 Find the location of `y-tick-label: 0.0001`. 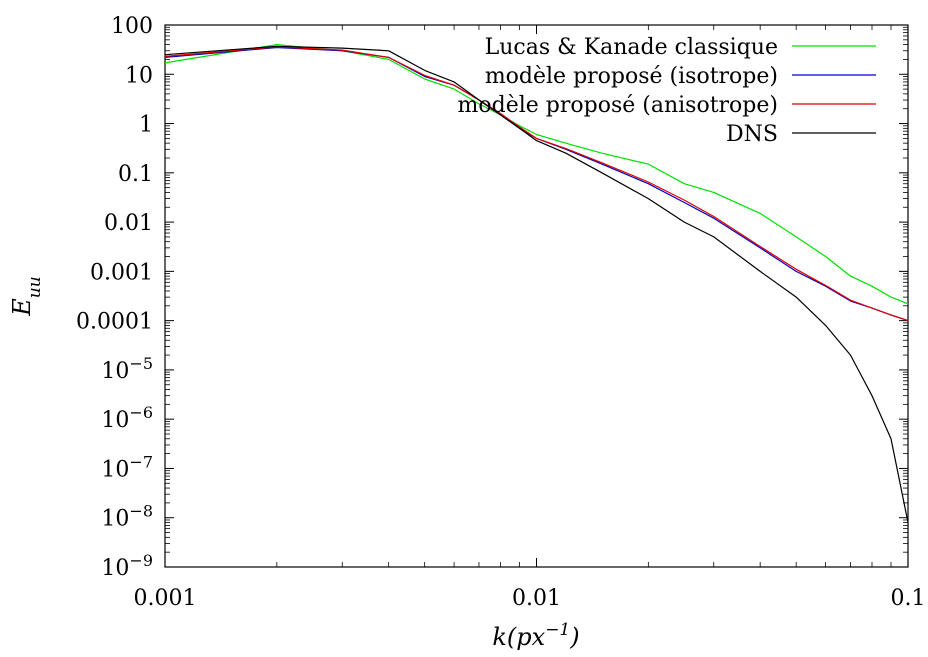

y-tick-label: 0.0001 is located at coordinates (114, 322).